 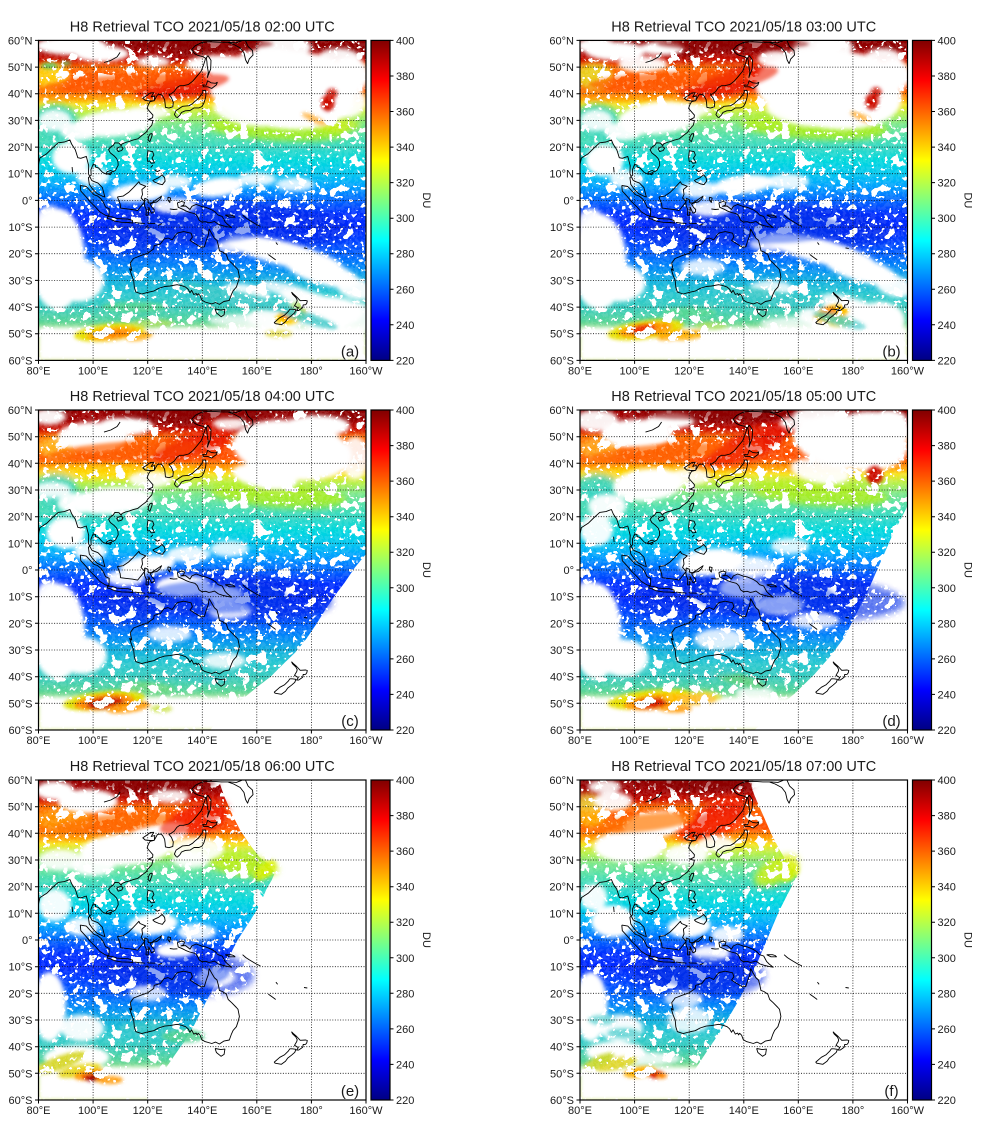 What do you see at coordinates (743, 397) in the screenshot?
I see `svg-text:H8 Retrieval TCO 2021/05/18 05: H8 Retrieval TCO 2021/05/18 05:00 UTC` at bounding box center [743, 397].